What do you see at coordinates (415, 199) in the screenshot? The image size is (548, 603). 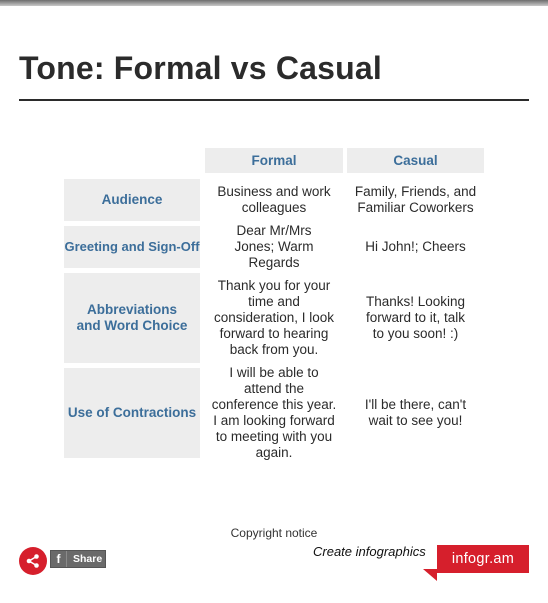 I see `cell-audience-casual: Family, Friends, and Familiar Coworkers` at bounding box center [415, 199].